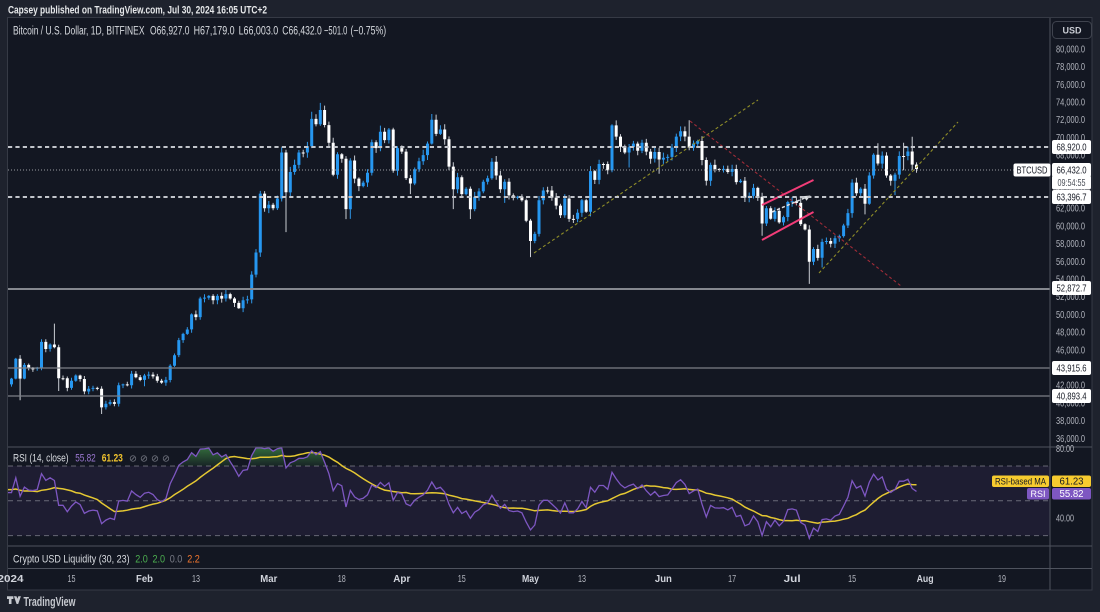  What do you see at coordinates (1072, 369) in the screenshot?
I see `svg-text: 43,915.6` at bounding box center [1072, 369].